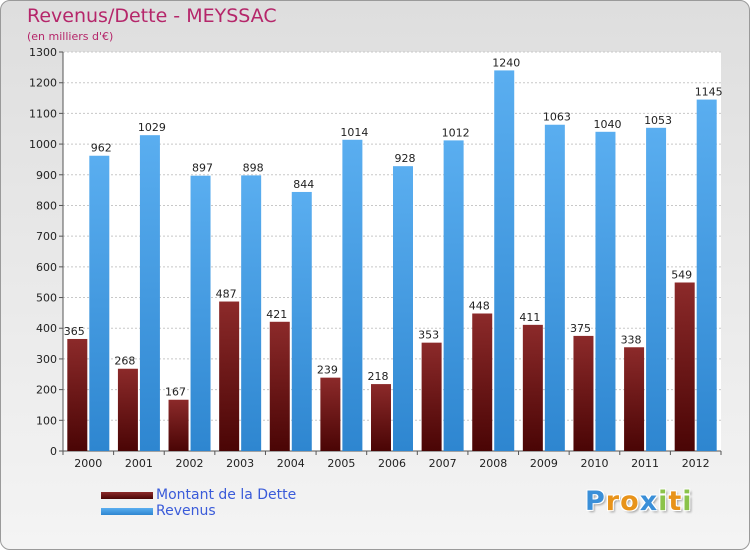  Describe the element at coordinates (631, 339) in the screenshot. I see `data-label-dette: 338` at that location.